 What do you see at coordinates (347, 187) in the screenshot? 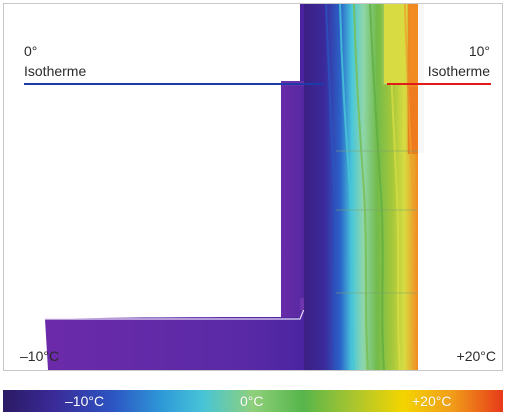
I see `isotherm-cyan-curve` at bounding box center [347, 187].